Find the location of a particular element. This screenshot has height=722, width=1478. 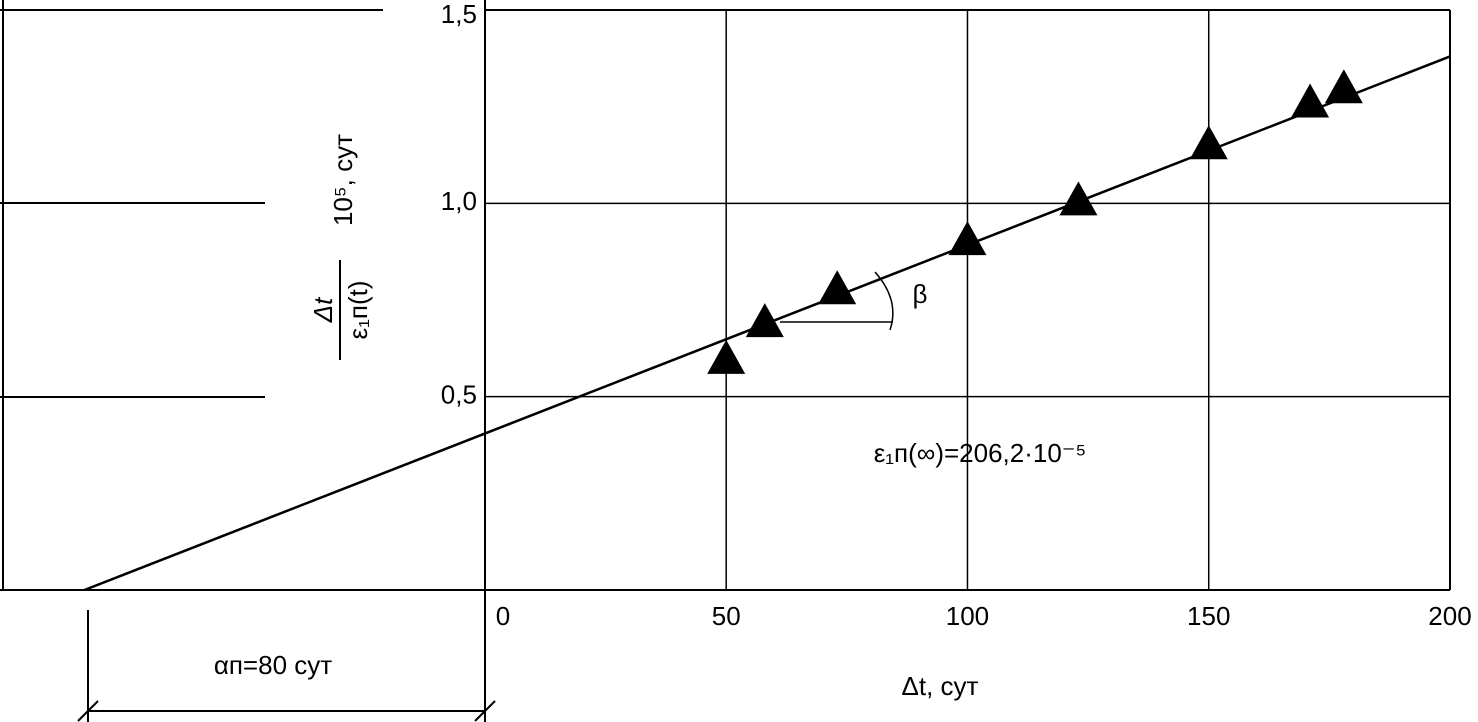

x-tick-label: 150 is located at coordinates (1208, 616).